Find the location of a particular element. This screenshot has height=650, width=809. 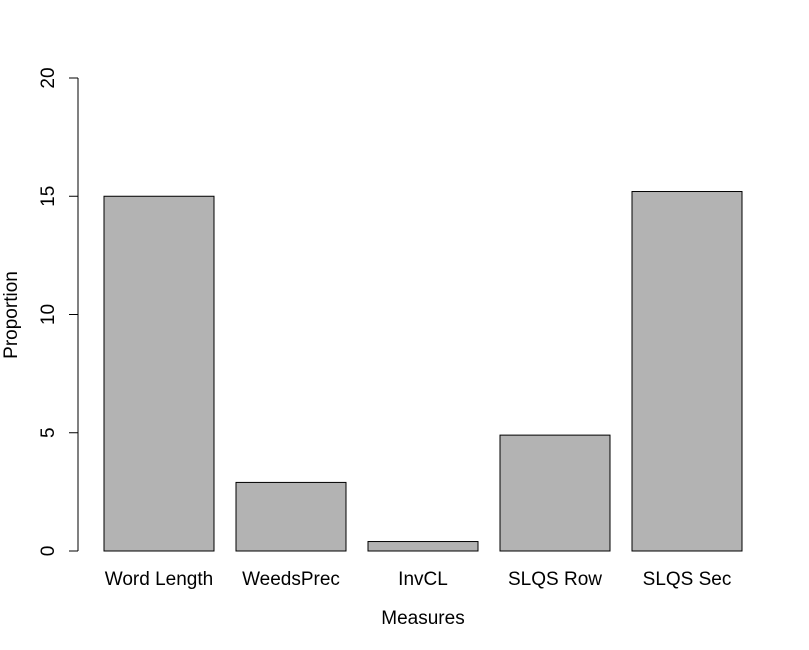

x-tick-label: SLQS Sec is located at coordinates (687, 579).